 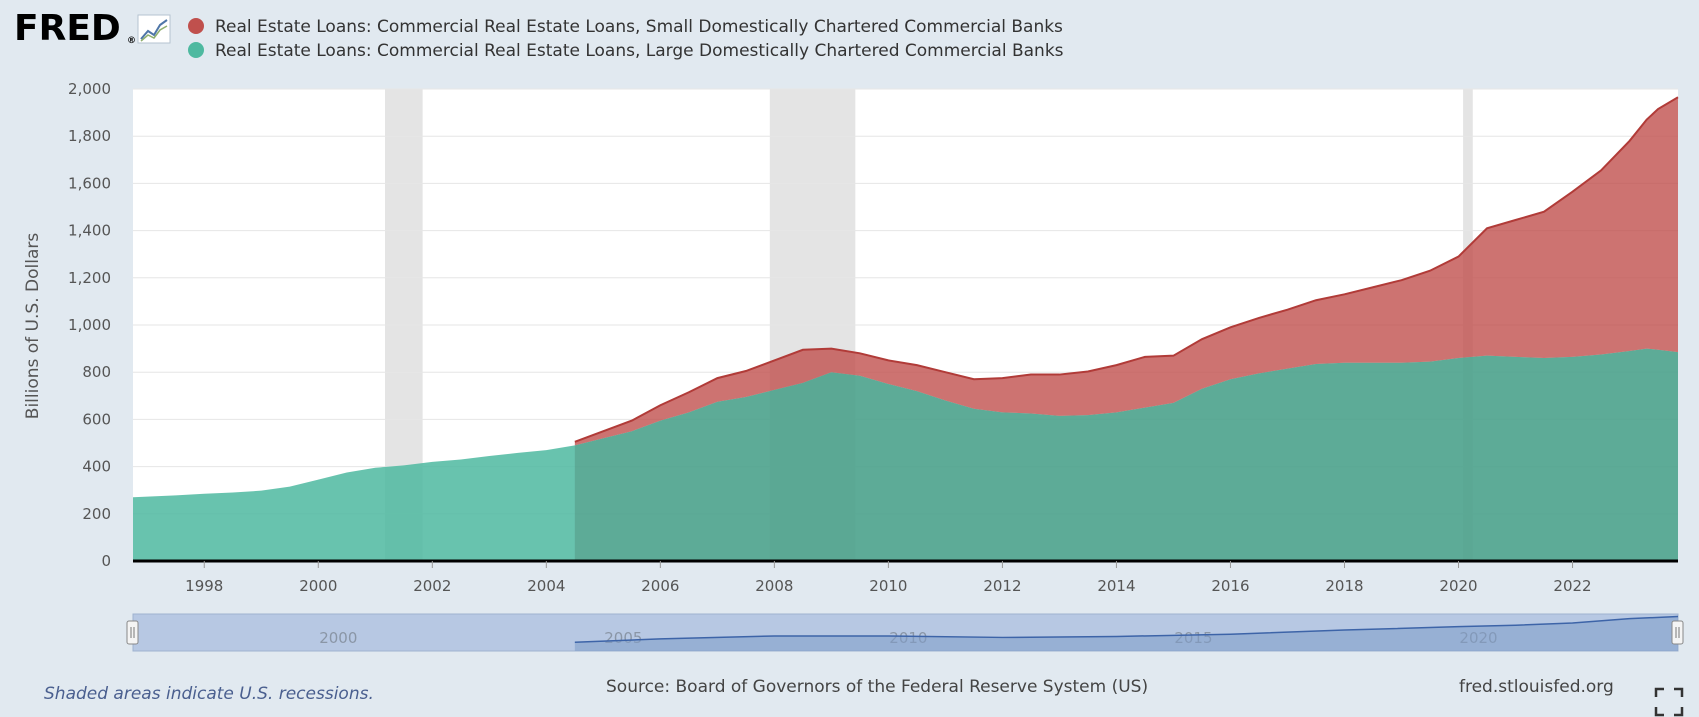 I want to click on fred-logo: FRED ®, so click(x=92, y=28).